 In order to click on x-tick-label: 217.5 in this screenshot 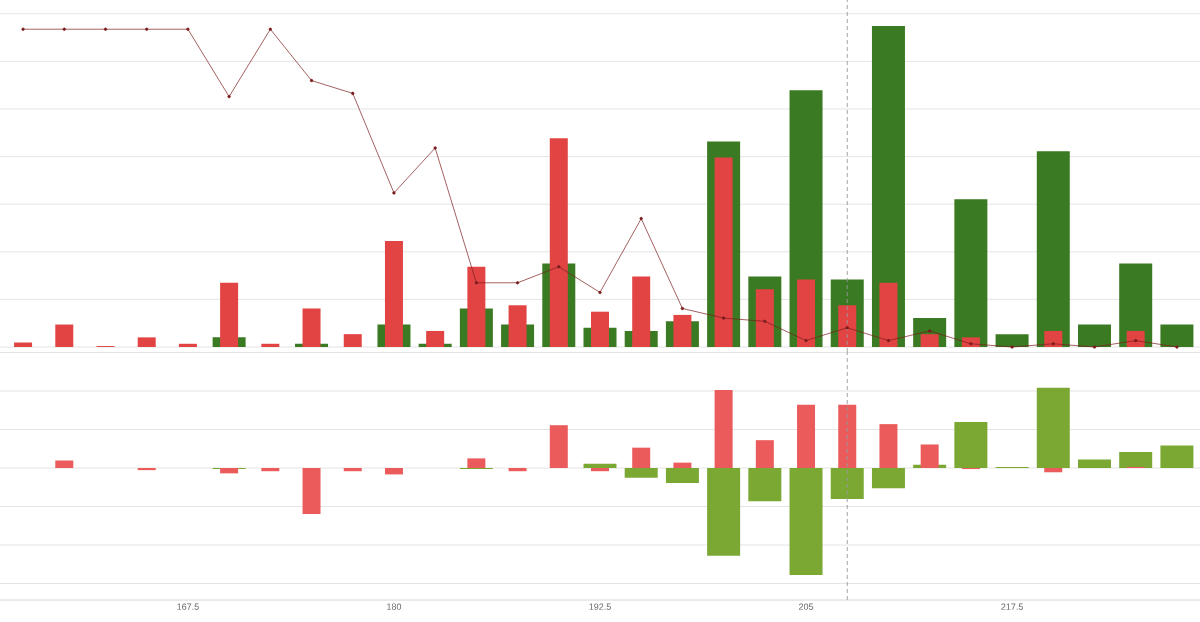, I will do `click(1012, 606)`.